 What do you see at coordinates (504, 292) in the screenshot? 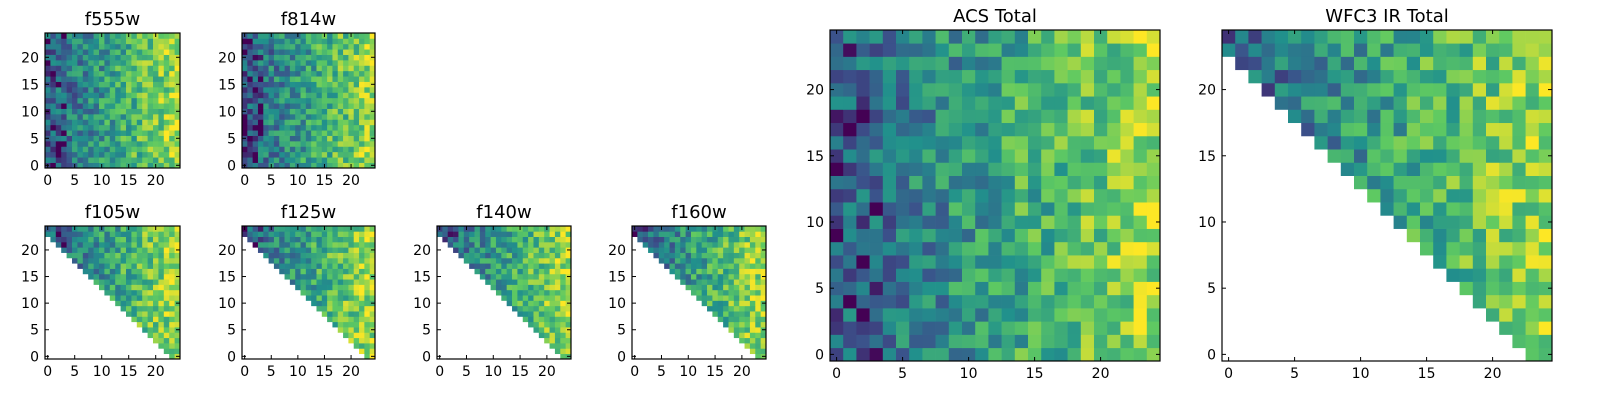
I see `axes-frame` at bounding box center [504, 292].